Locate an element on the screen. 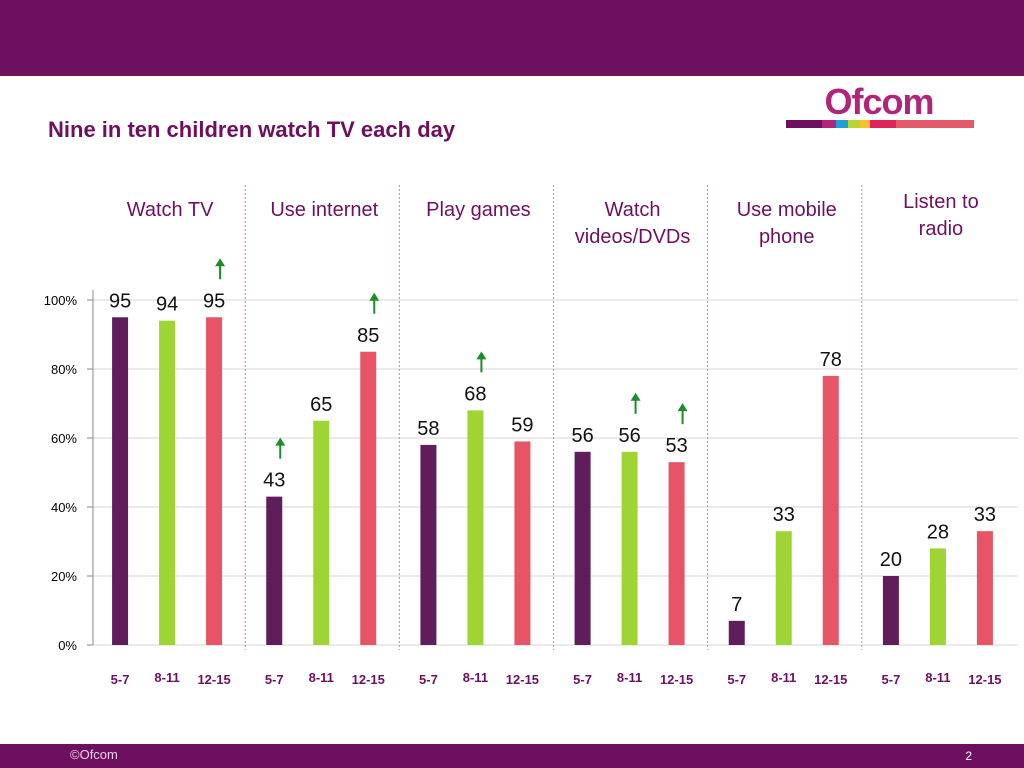 The width and height of the screenshot is (1024, 768). data-label: 58 is located at coordinates (428, 429).